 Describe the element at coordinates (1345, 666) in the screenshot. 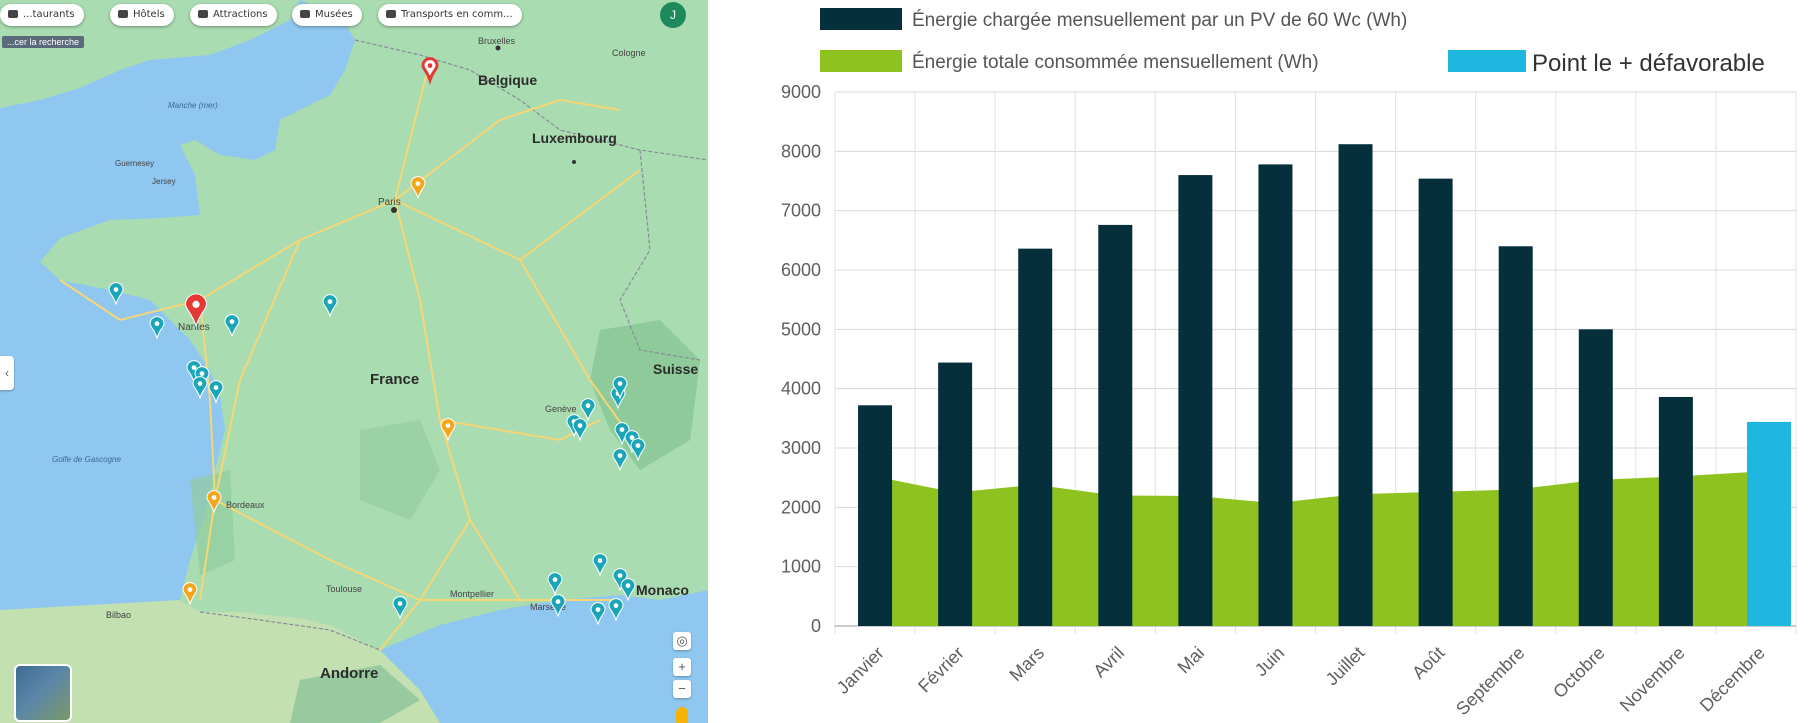

I see `x-tick-label: Juillet` at that location.